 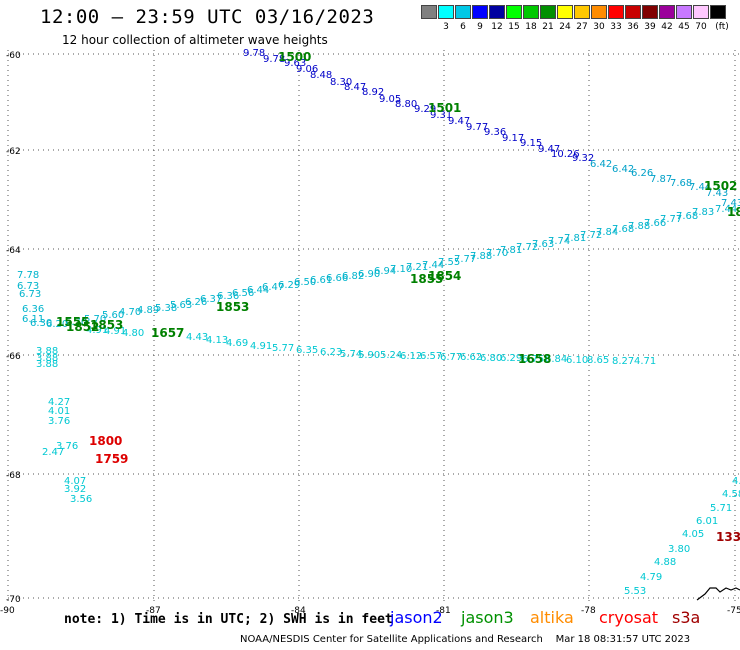 What do you see at coordinates (733, 611) in the screenshot?
I see `lon-label: -75` at bounding box center [733, 611].